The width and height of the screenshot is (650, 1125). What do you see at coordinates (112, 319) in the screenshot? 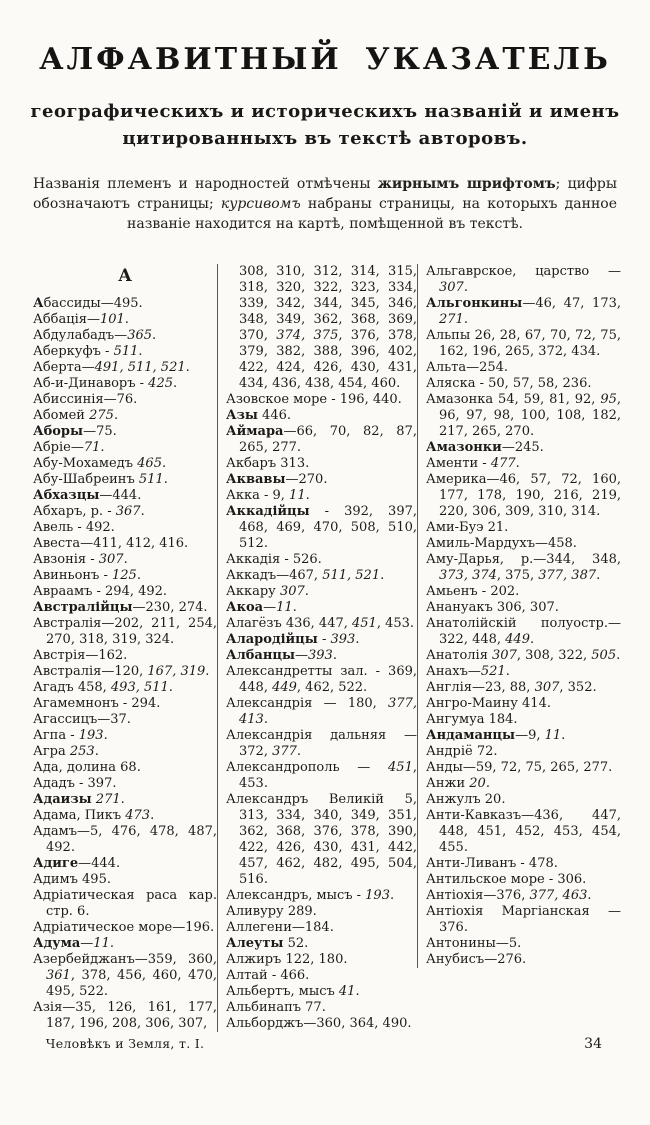
I see `page-ref-italic: 101` at bounding box center [112, 319].